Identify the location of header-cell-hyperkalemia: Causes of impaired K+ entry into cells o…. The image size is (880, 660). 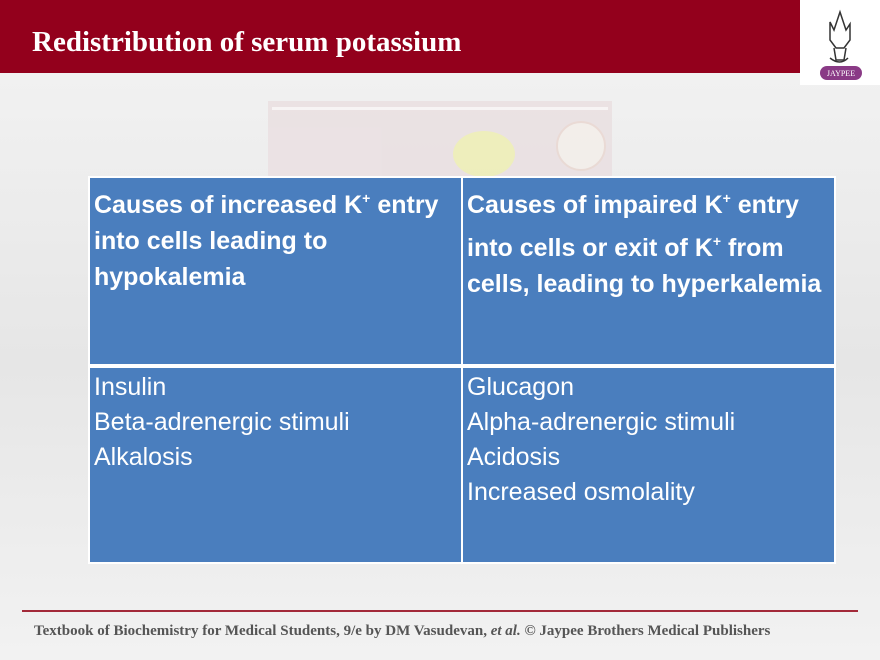
(648, 272).